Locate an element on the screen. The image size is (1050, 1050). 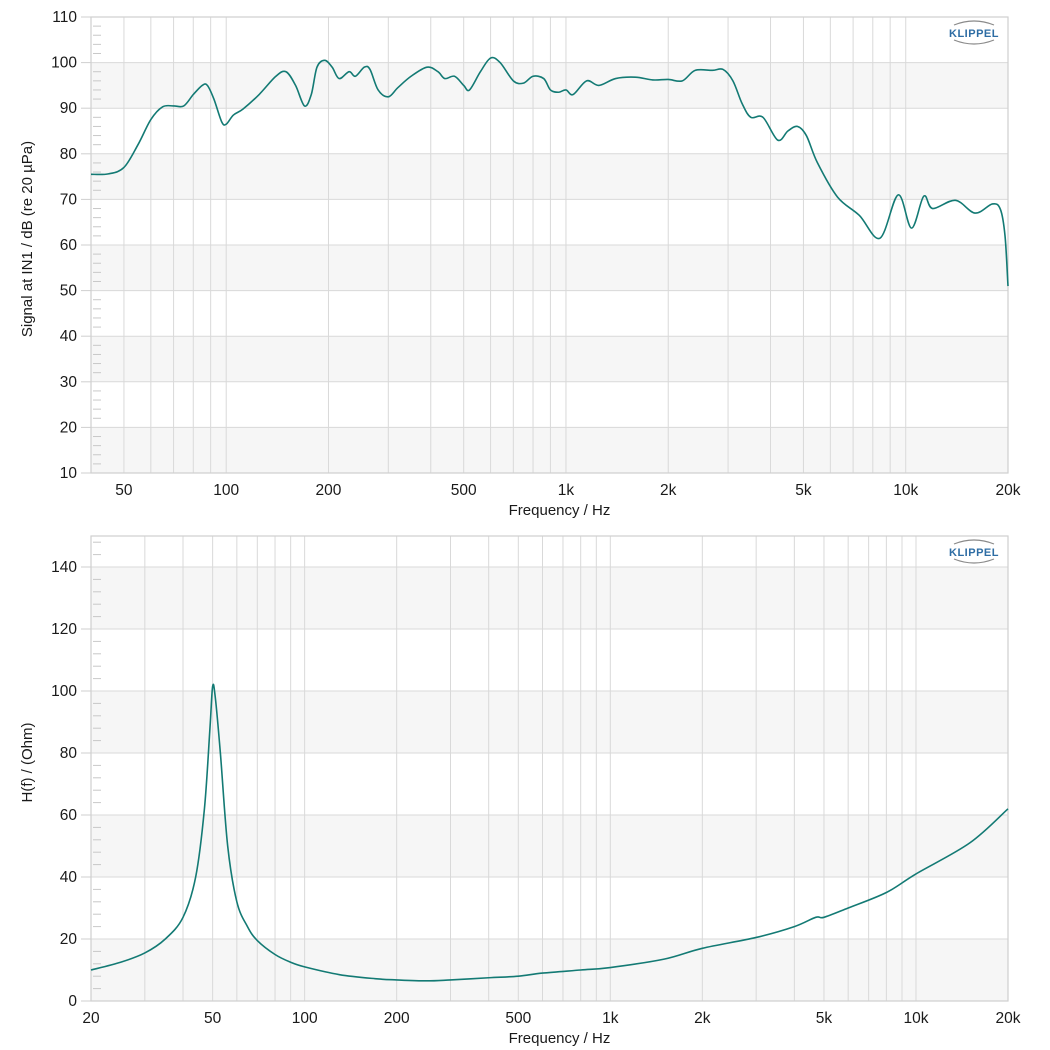
x-axis: 50 100 200 500 1k 2k 5k 10k 20k is located at coordinates (567, 490).